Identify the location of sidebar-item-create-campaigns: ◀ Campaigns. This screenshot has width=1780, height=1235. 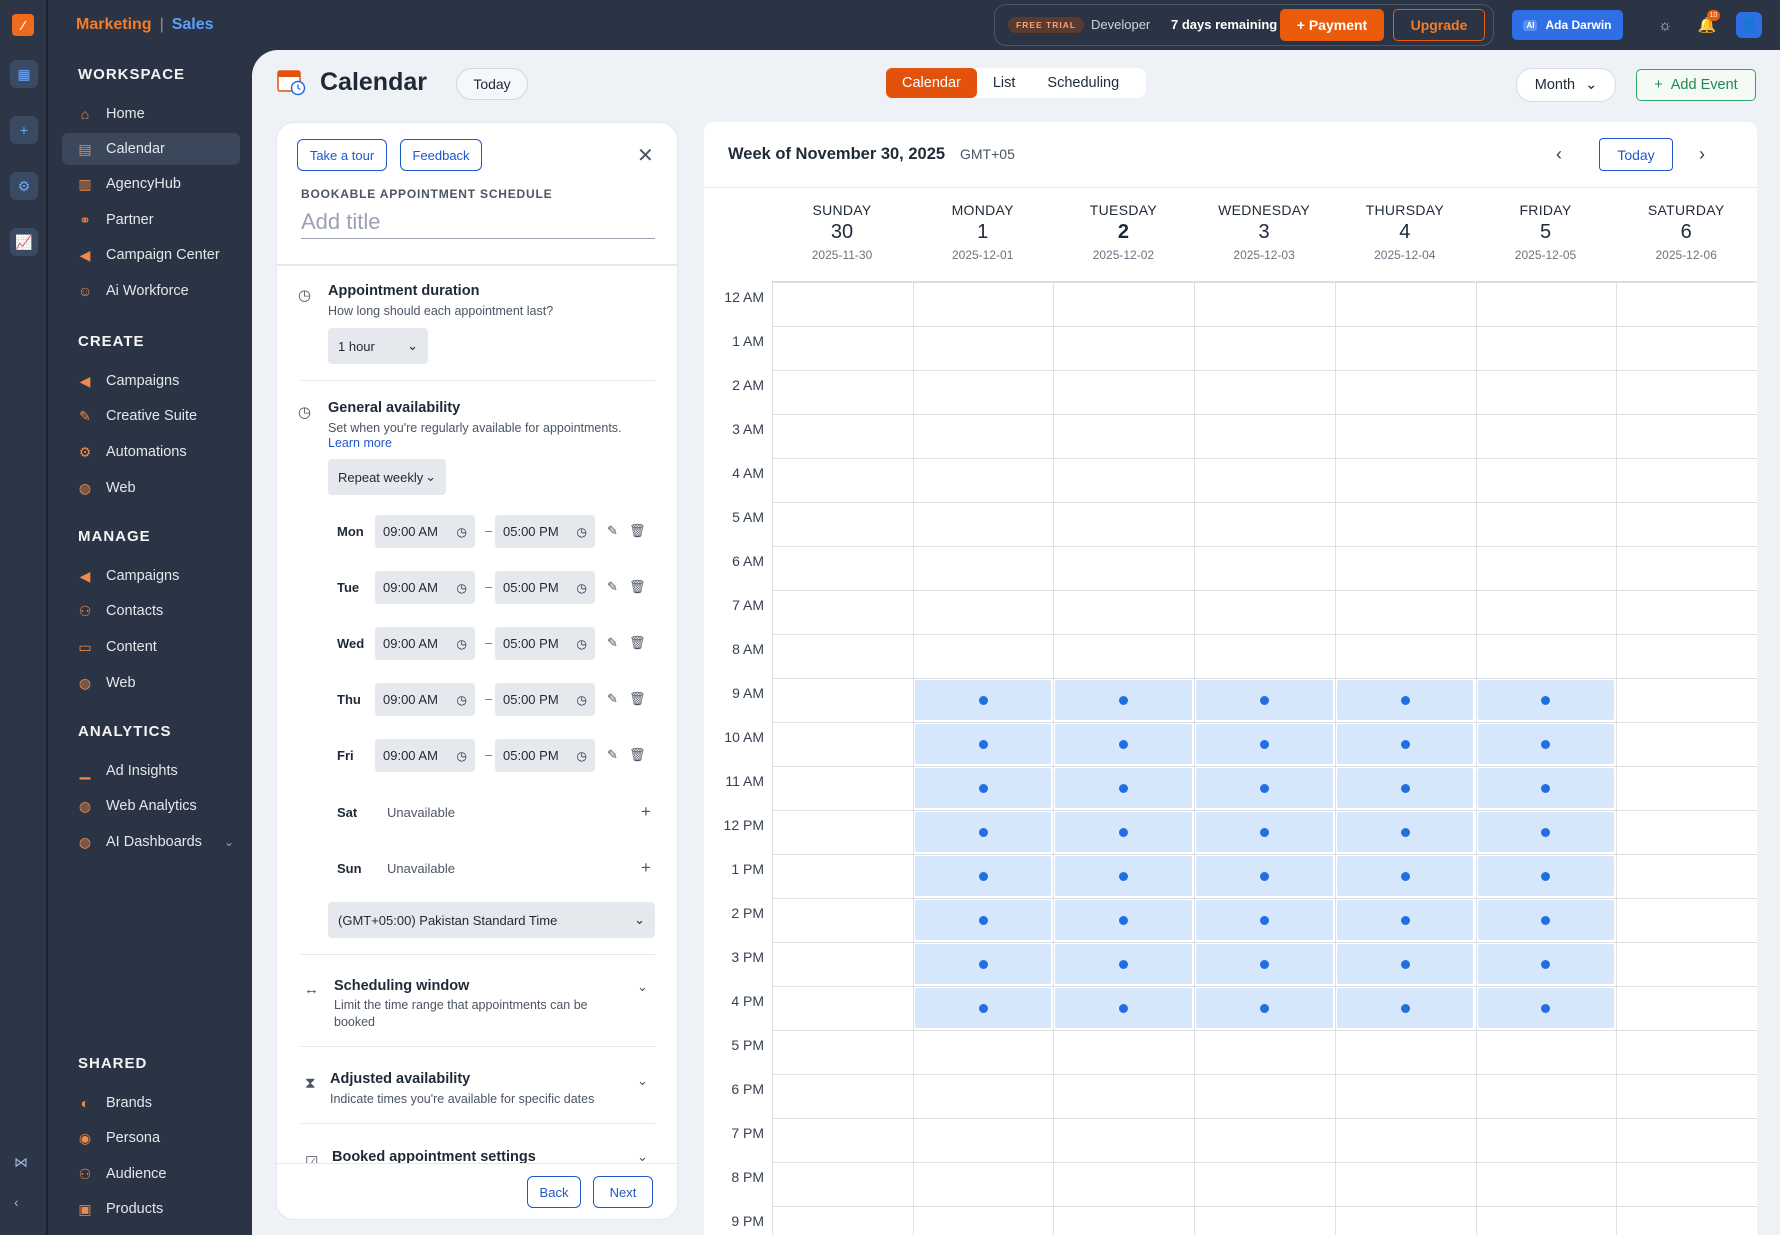
(151, 381).